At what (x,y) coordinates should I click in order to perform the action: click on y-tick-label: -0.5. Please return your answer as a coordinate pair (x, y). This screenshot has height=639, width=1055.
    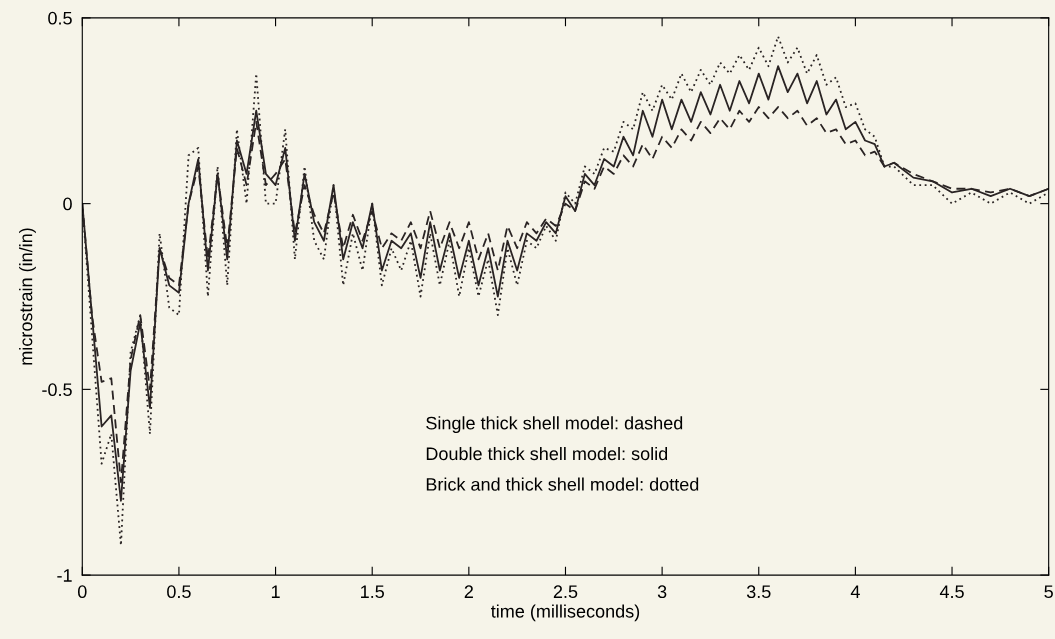
    Looking at the image, I should click on (57, 390).